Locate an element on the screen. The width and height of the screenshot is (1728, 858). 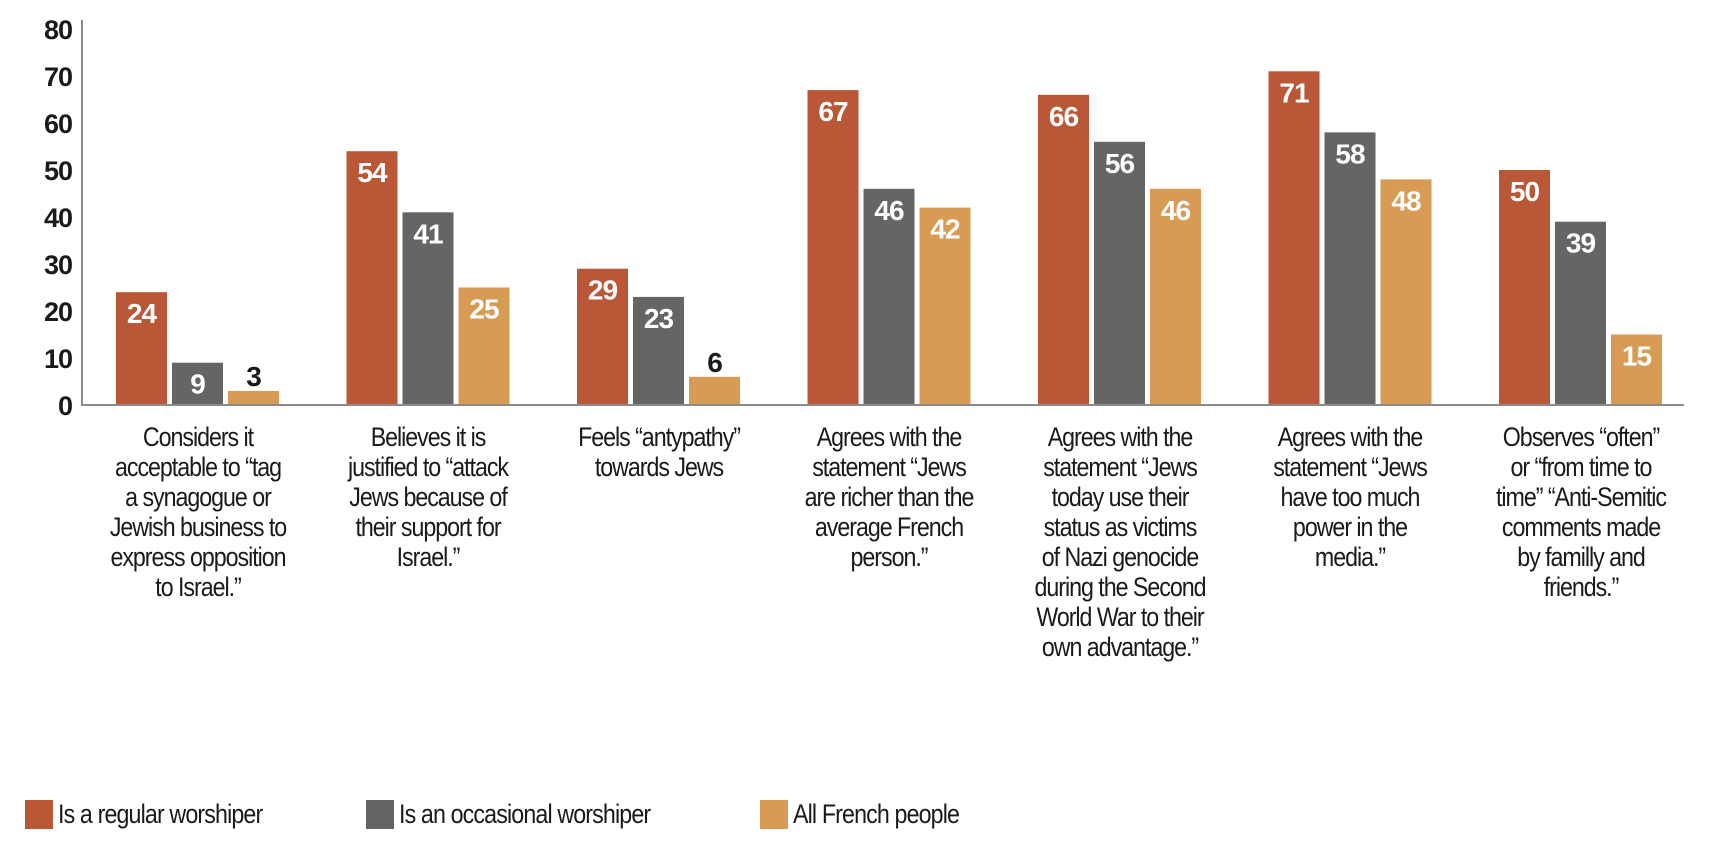
bar-value-label: 42 is located at coordinates (945, 229).